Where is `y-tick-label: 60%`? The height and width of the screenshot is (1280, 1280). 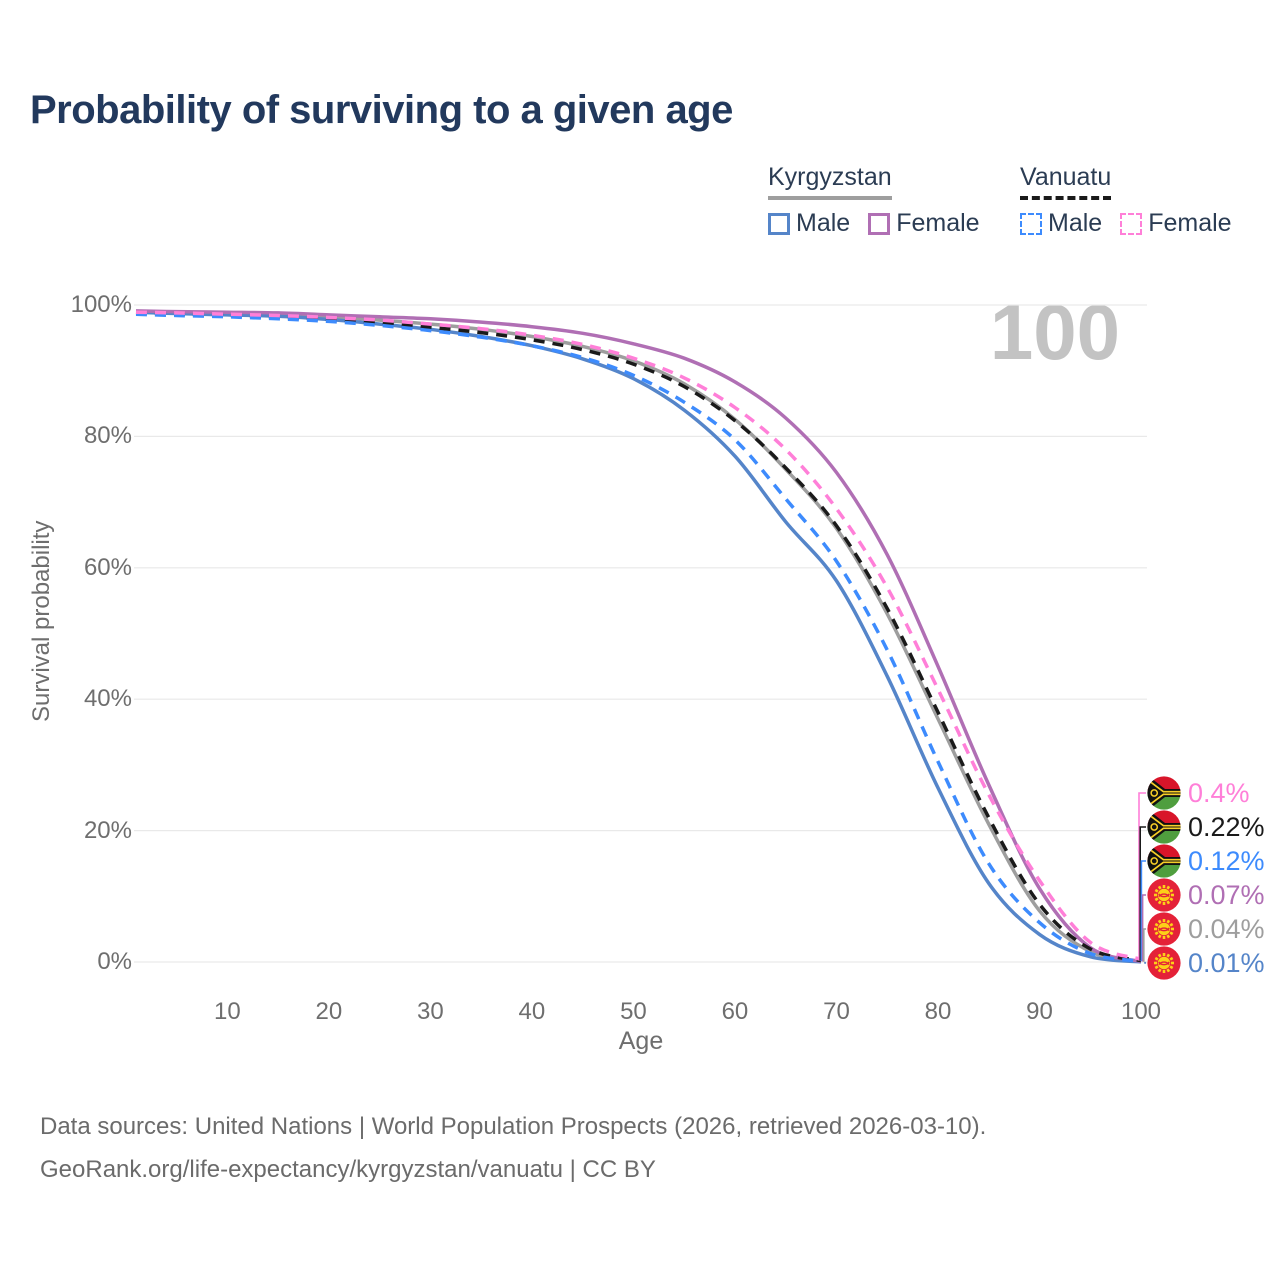
y-tick-label: 60% is located at coordinates (107, 567).